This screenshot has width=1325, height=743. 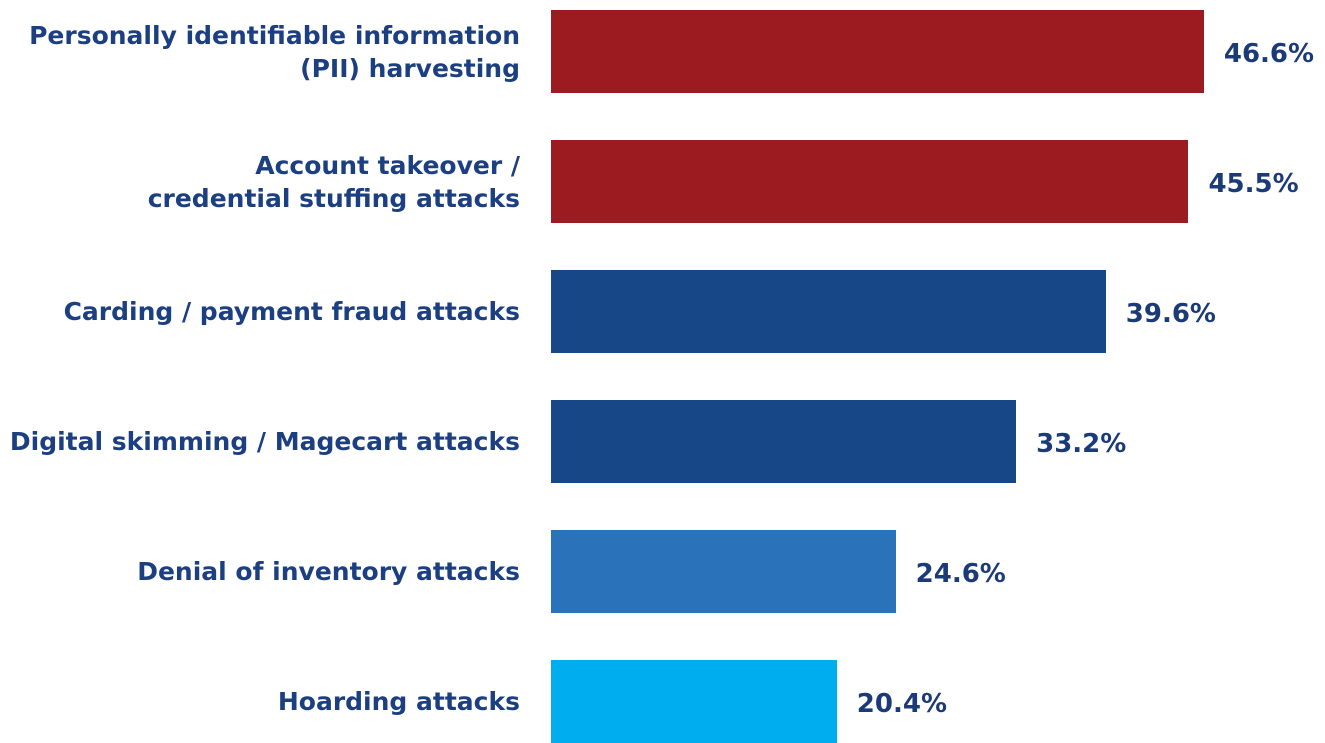 I want to click on category-line: Carding / payment fraud attacks, so click(x=291, y=311).